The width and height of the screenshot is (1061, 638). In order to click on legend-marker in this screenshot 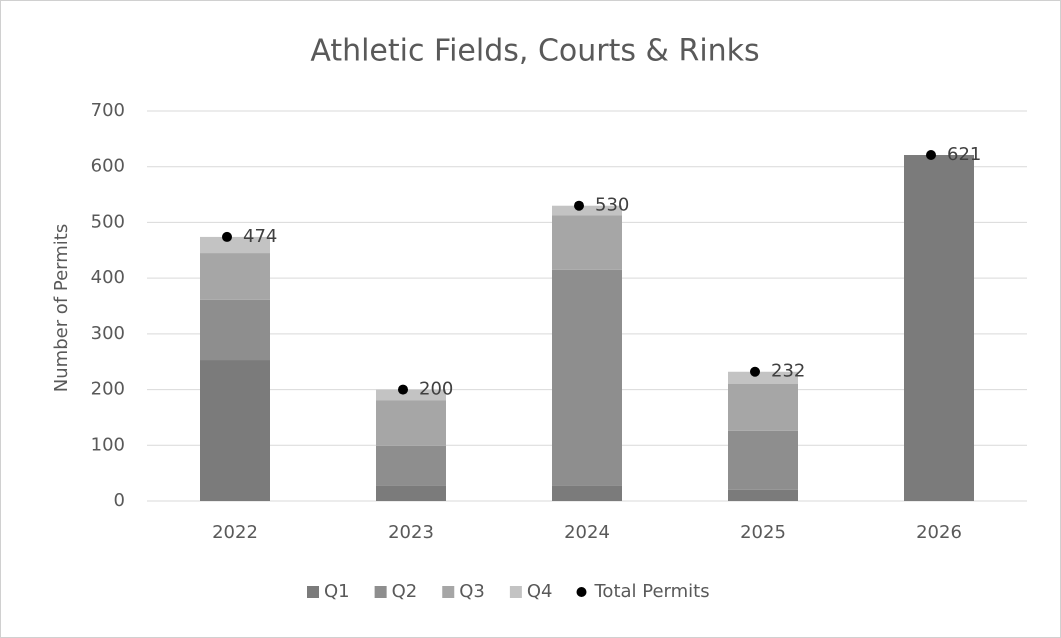, I will do `click(581, 592)`.